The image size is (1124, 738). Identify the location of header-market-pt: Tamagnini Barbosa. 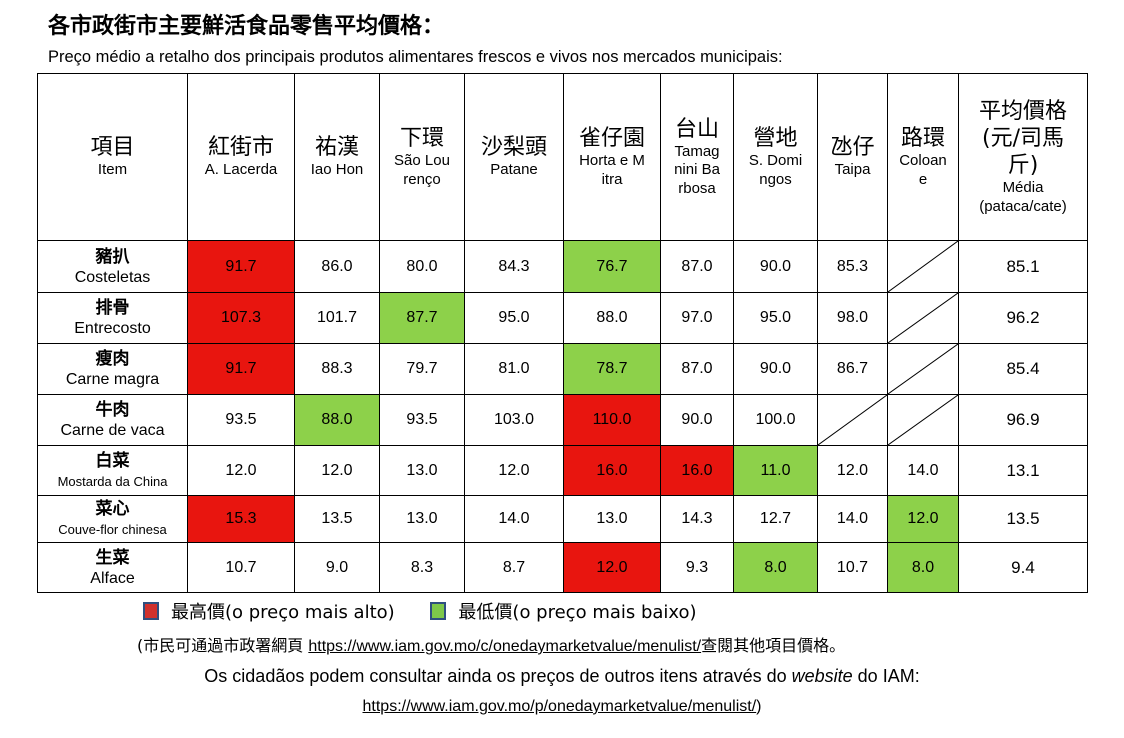
(697, 169).